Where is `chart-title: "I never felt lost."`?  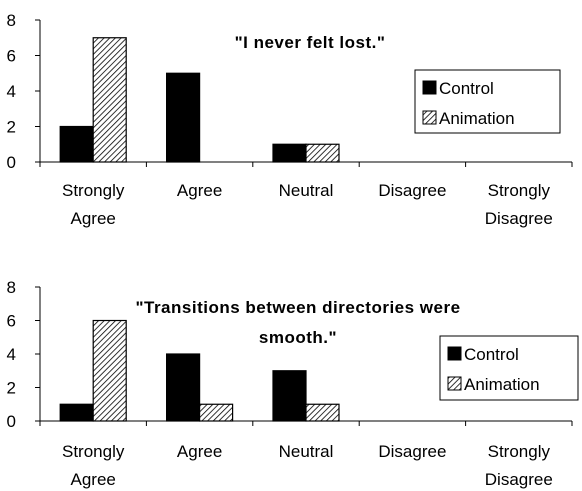
chart-title: "I never felt lost." is located at coordinates (310, 42).